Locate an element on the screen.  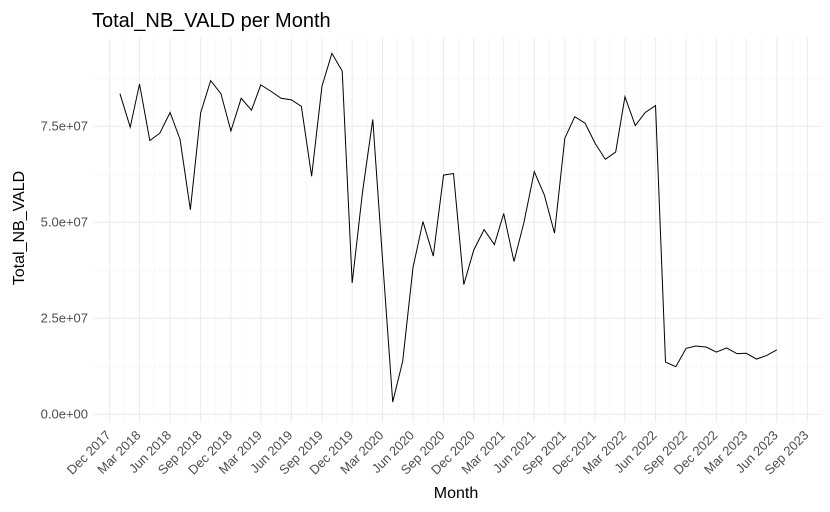
y-tick-label: 2.5e+07 is located at coordinates (64, 317).